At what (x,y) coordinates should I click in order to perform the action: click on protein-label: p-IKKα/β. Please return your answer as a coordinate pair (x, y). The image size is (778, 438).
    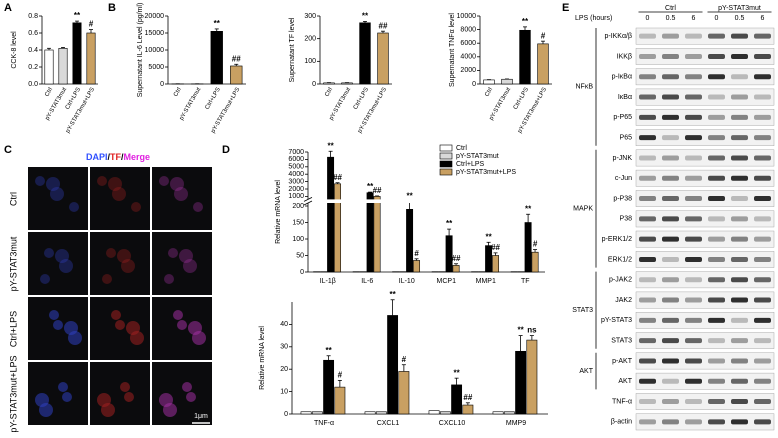
    Looking at the image, I should click on (618, 36).